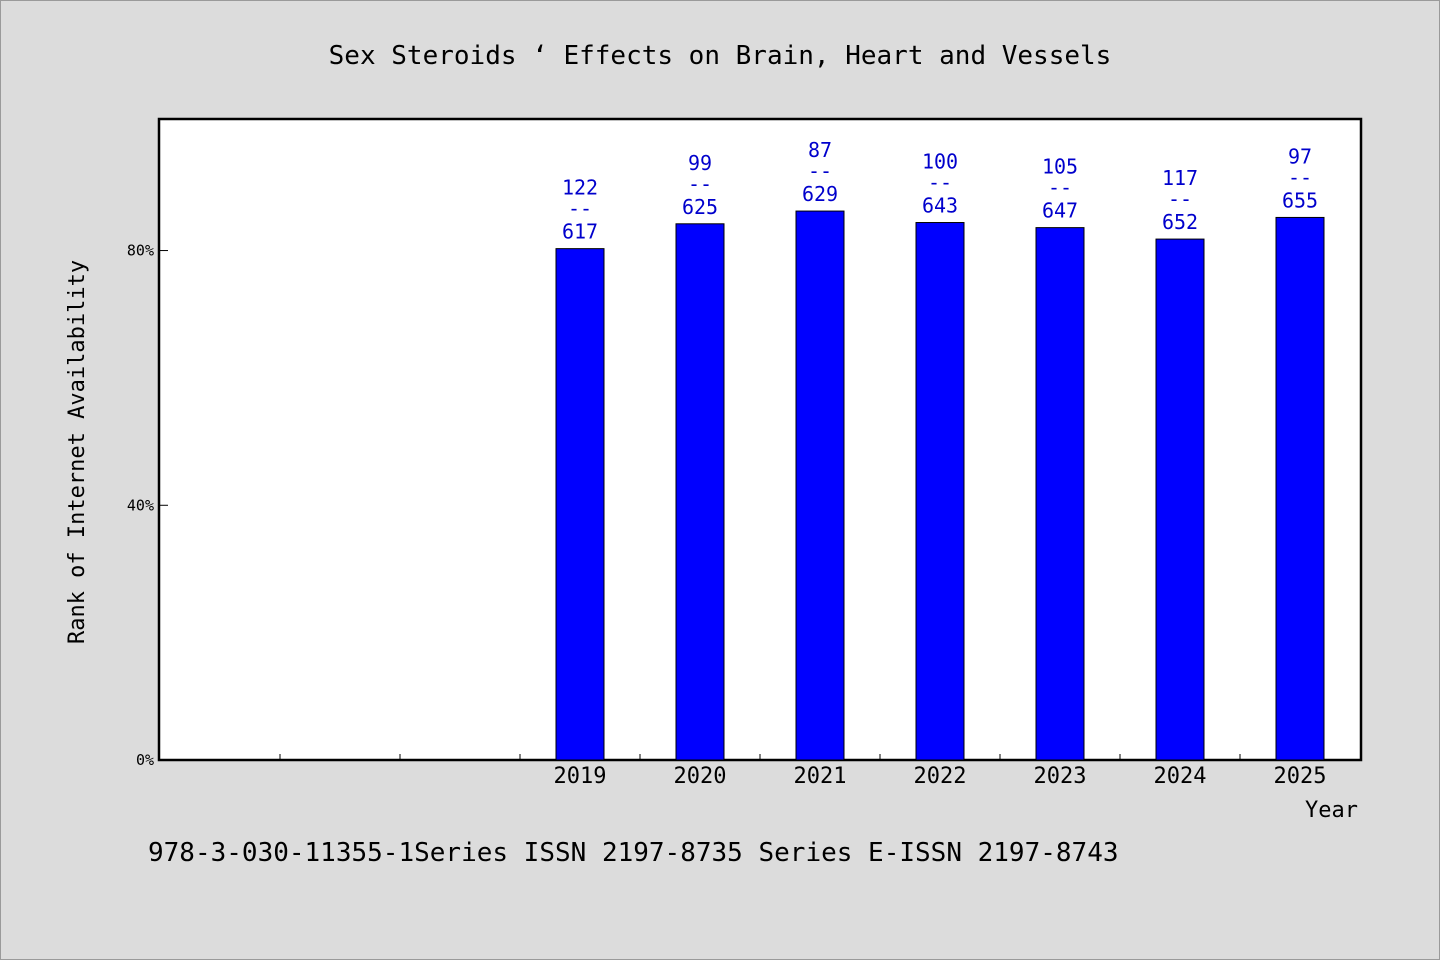  What do you see at coordinates (1180, 776) in the screenshot?
I see `x-tick-label: 2024` at bounding box center [1180, 776].